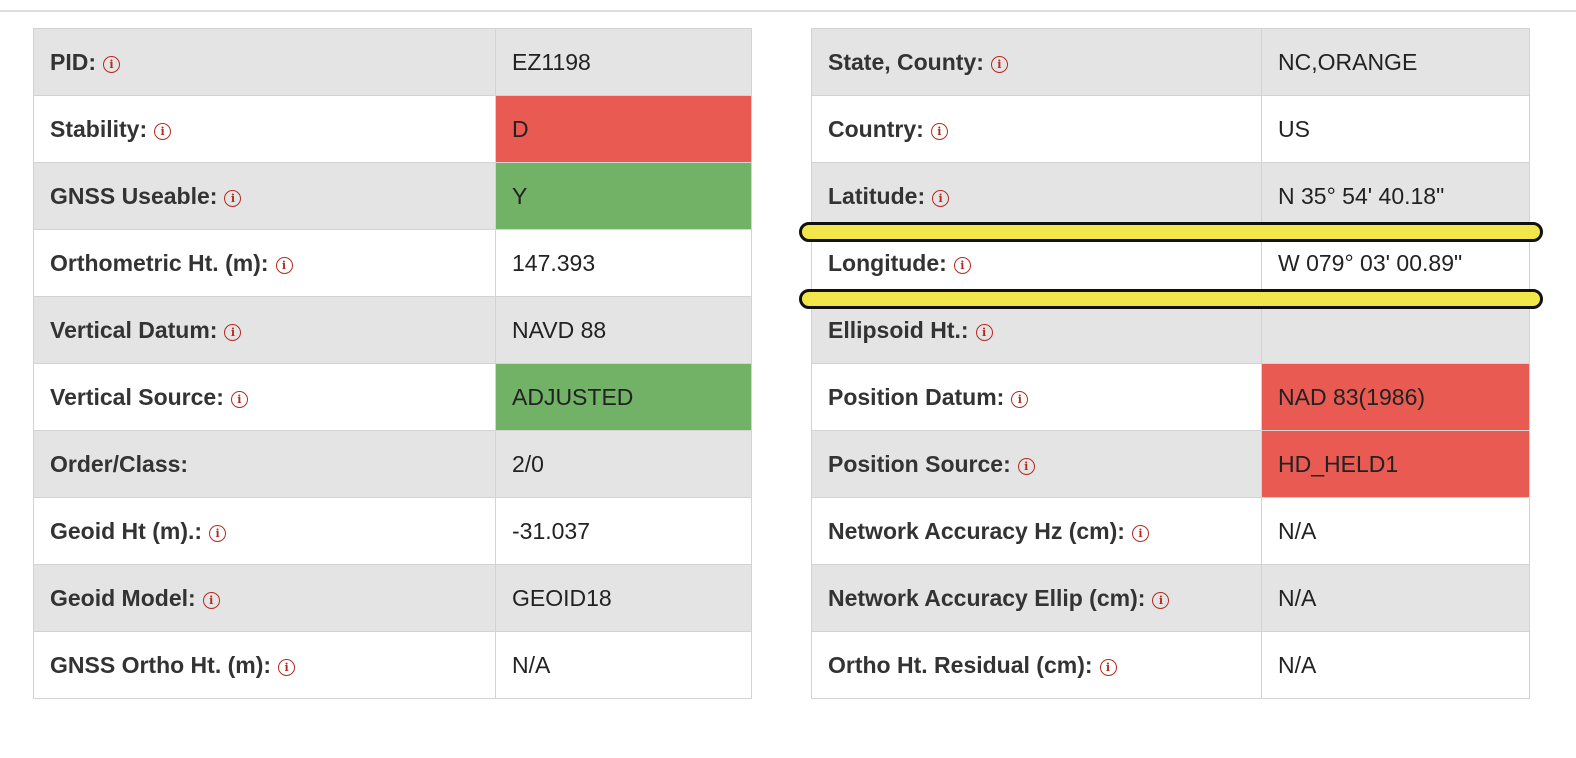 This screenshot has width=1576, height=758. I want to click on field-label-cell: PID: i, so click(264, 62).